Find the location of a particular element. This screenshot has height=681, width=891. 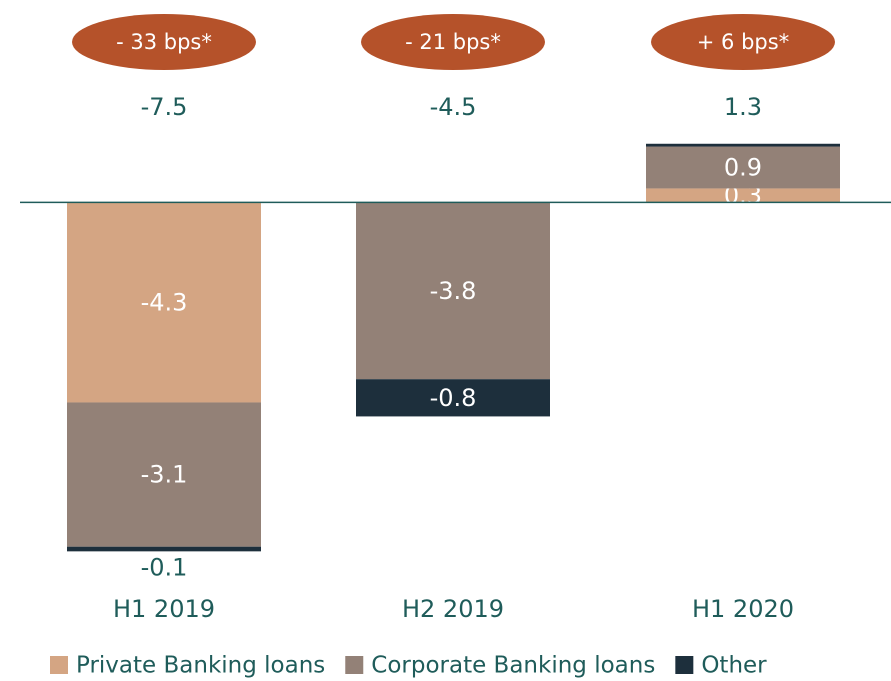

data-label: -3.1 is located at coordinates (164, 475).